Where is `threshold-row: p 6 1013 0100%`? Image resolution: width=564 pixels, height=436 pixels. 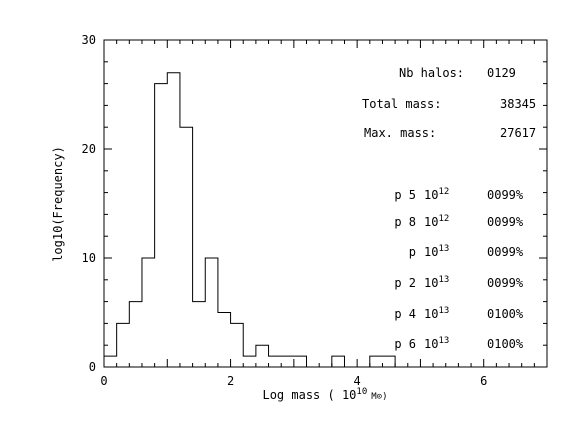 threshold-row: p 6 1013 0100% is located at coordinates (459, 343).